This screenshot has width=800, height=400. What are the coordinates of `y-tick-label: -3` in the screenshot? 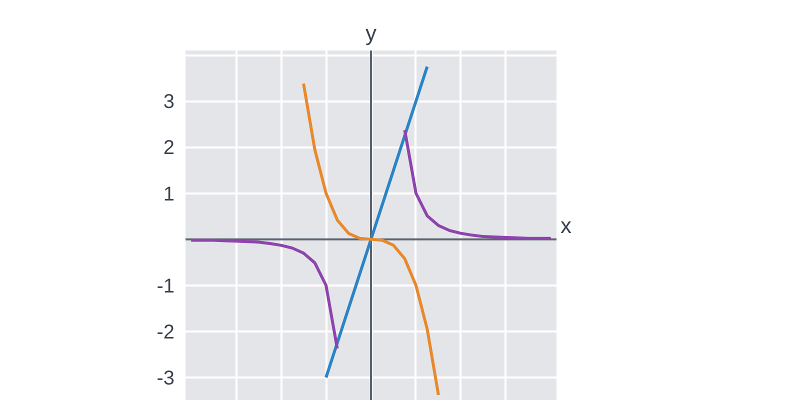 It's located at (165, 378).